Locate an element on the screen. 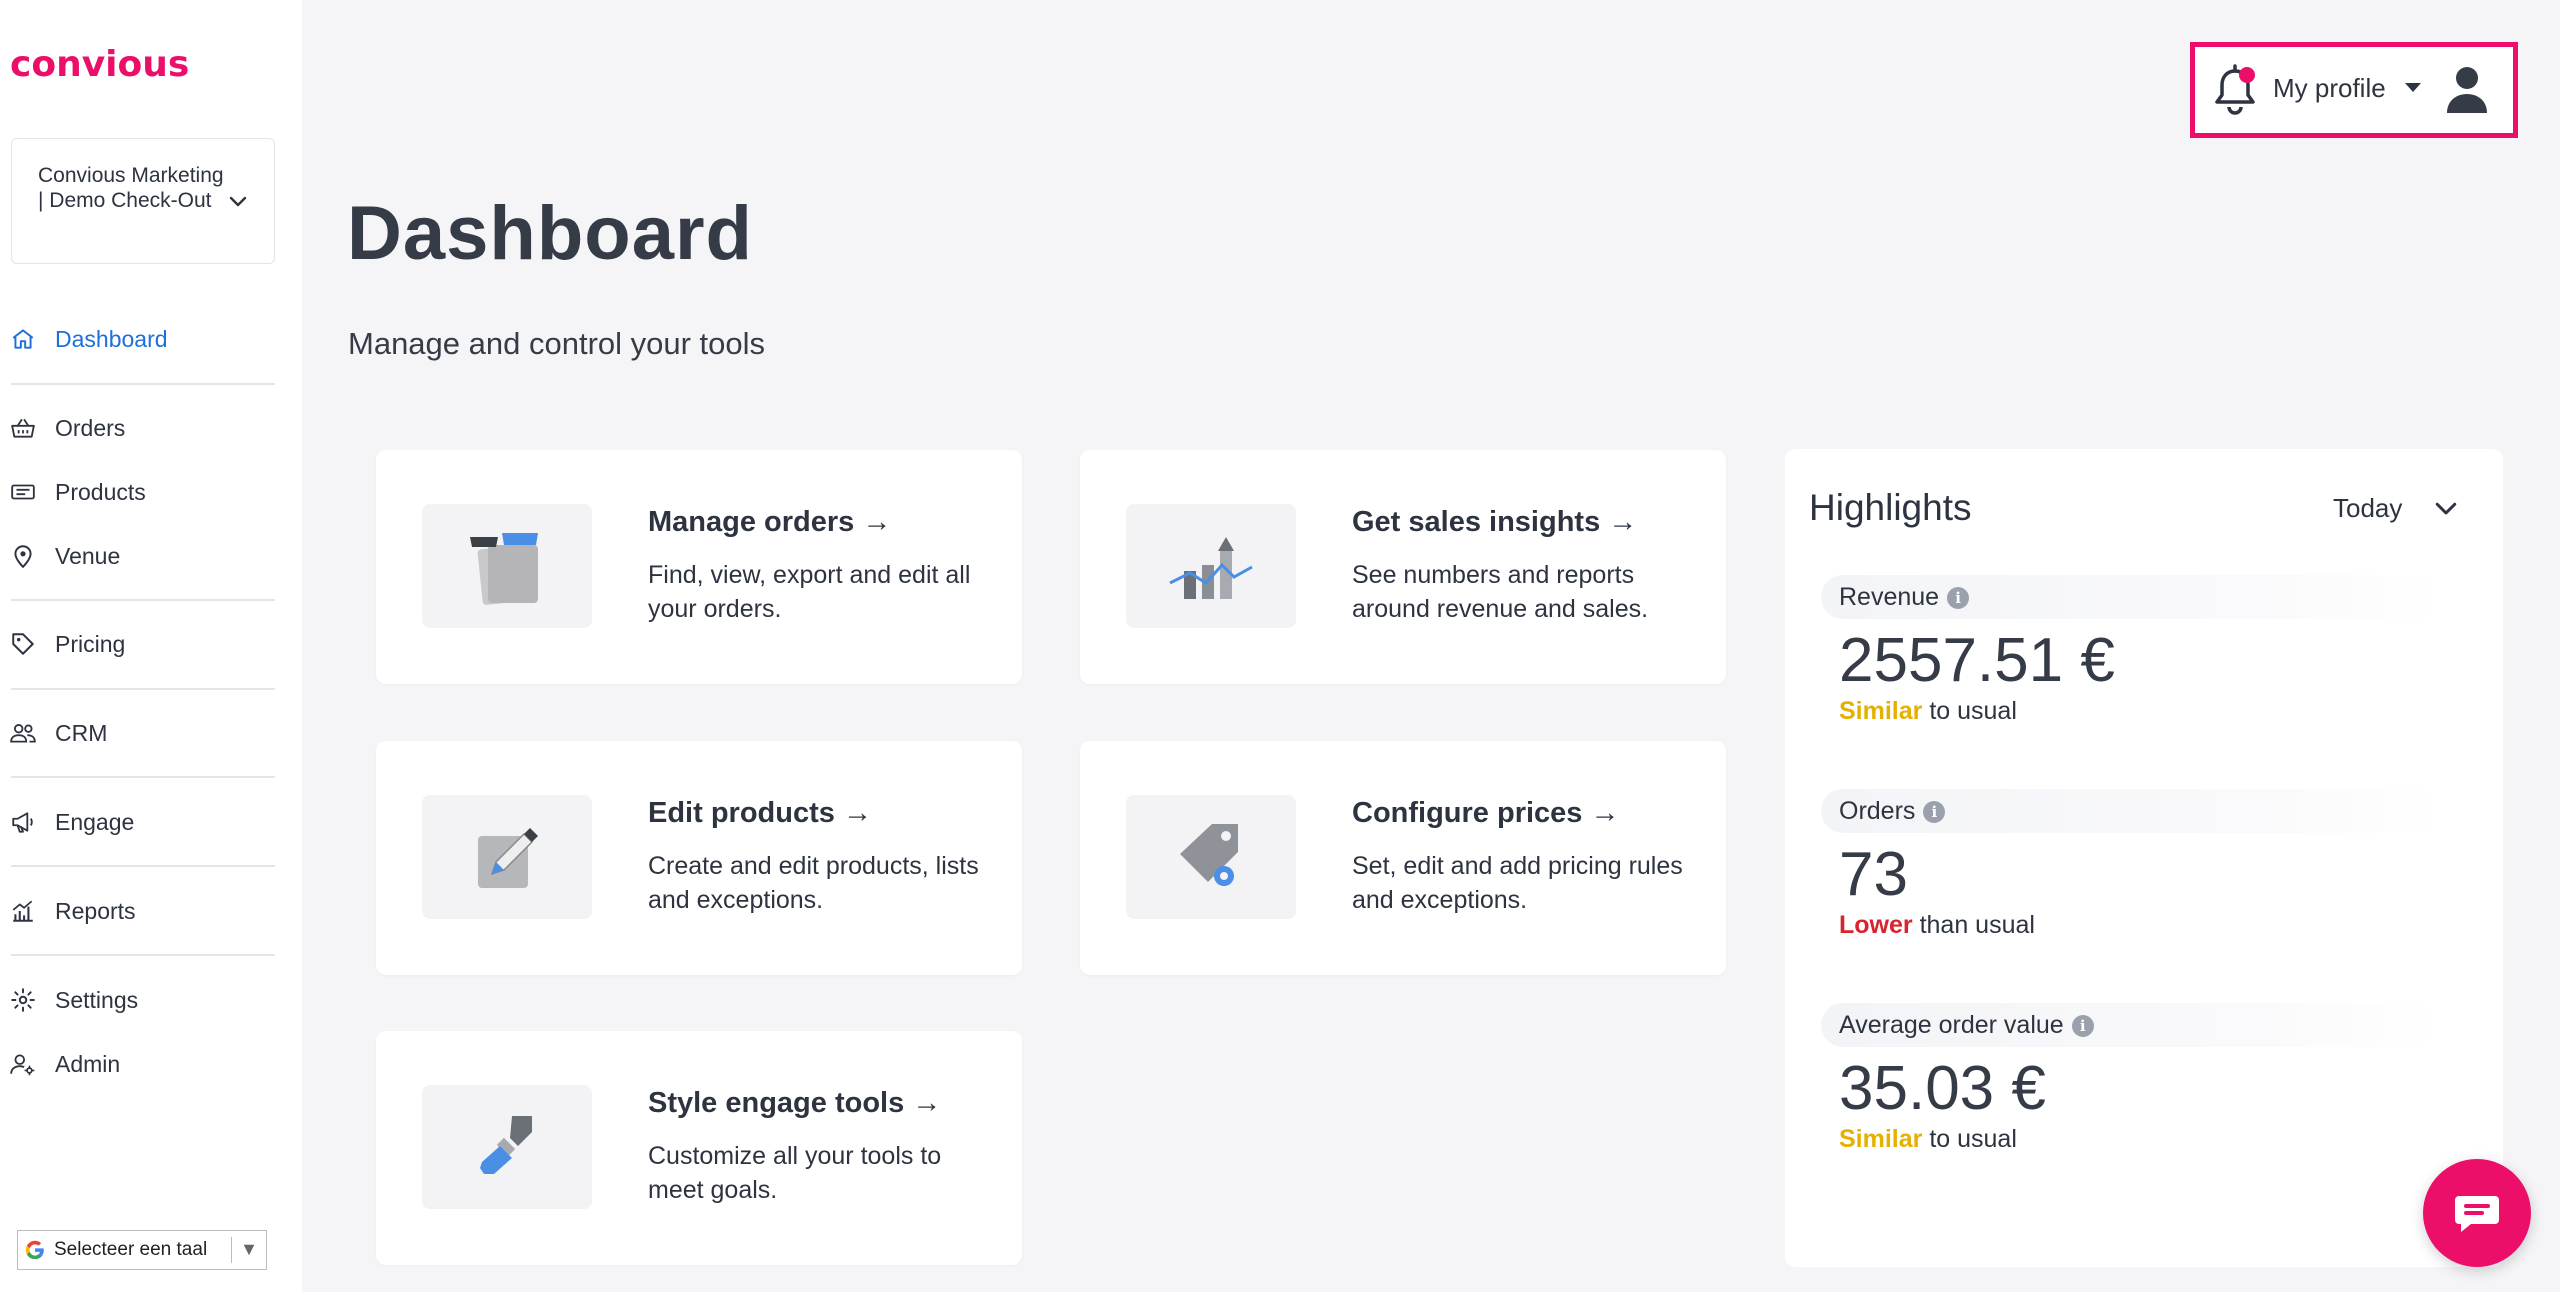 The width and height of the screenshot is (2560, 1292). sidebar-item-dashboard: Dashboard is located at coordinates (138, 339).